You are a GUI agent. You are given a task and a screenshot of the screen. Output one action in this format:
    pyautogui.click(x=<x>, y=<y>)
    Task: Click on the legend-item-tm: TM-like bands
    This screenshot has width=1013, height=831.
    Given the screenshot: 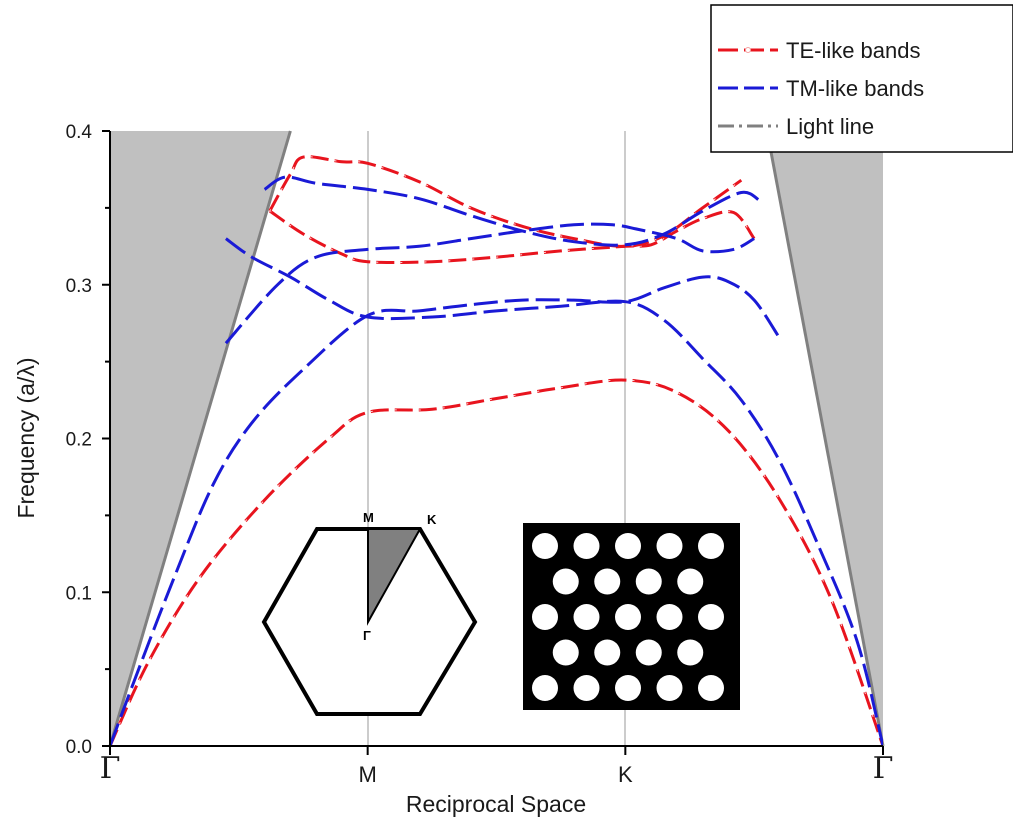 What is the action you would take?
    pyautogui.click(x=821, y=88)
    